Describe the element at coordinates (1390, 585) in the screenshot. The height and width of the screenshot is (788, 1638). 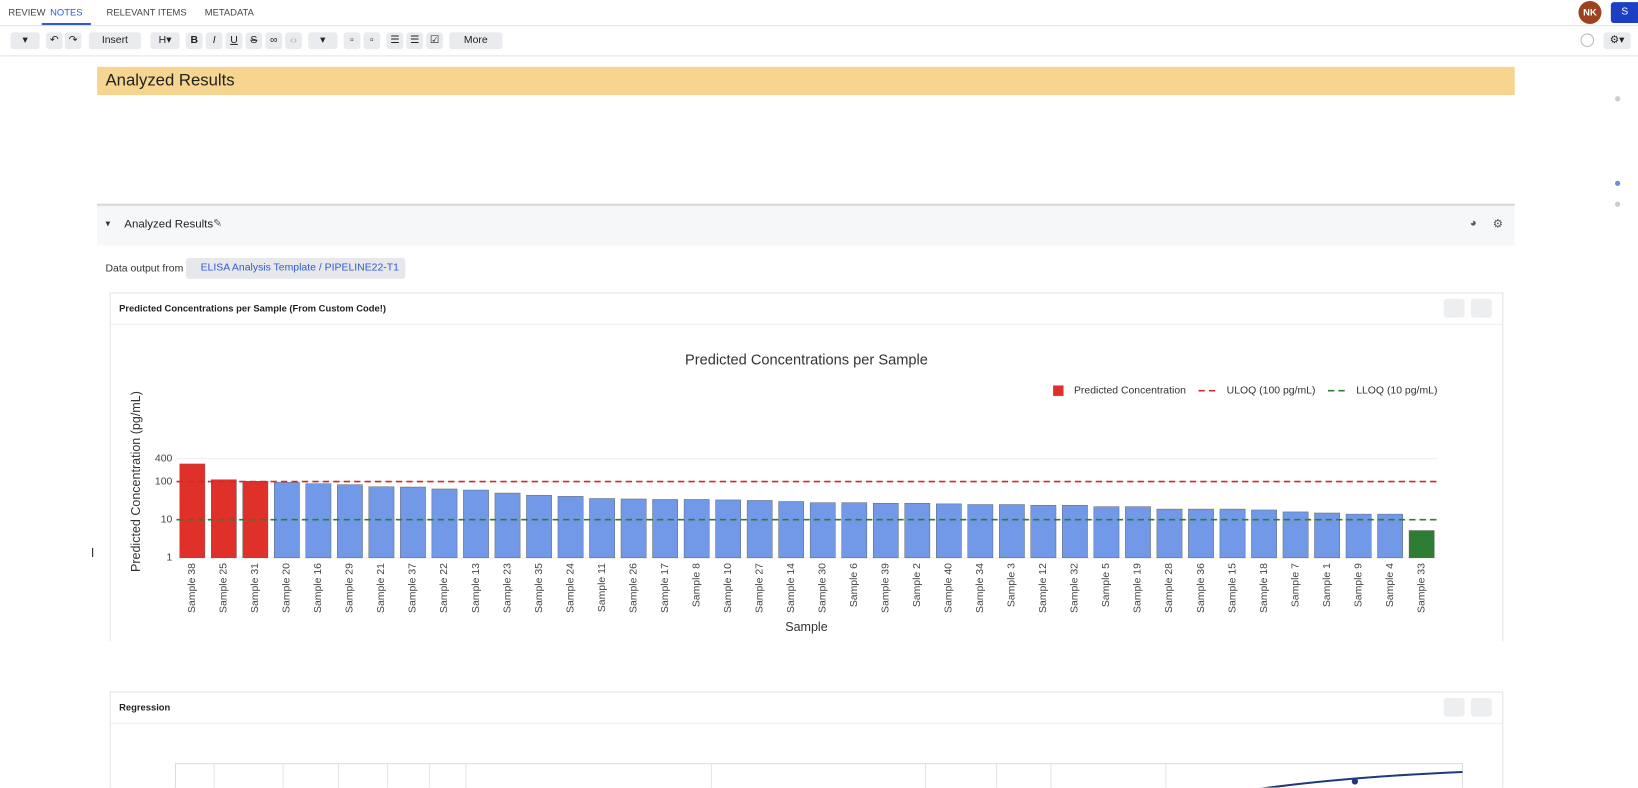
I see `x-tick-label: Sample 4` at that location.